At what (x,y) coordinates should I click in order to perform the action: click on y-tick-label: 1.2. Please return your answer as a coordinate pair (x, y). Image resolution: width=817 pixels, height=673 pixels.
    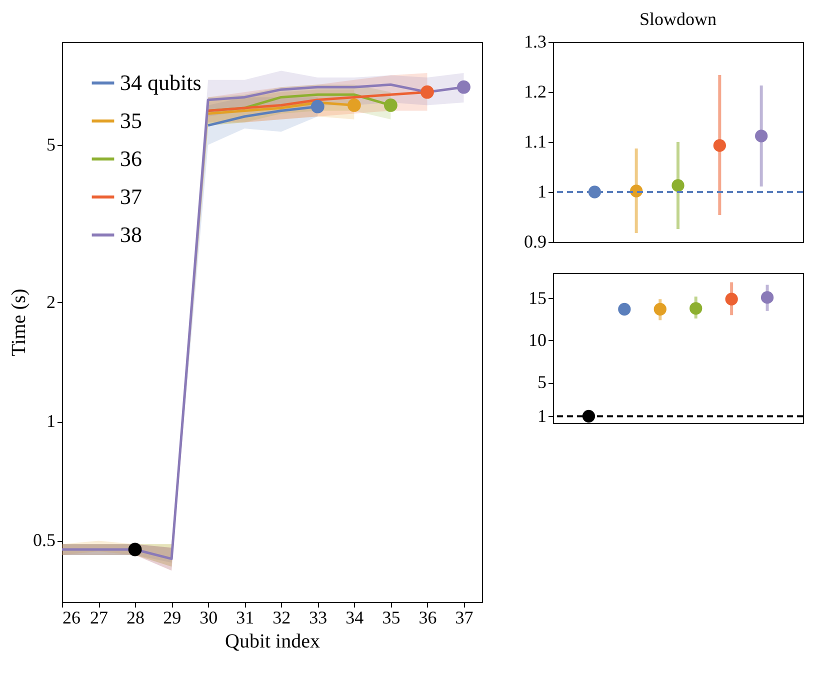
    Looking at the image, I should click on (535, 92).